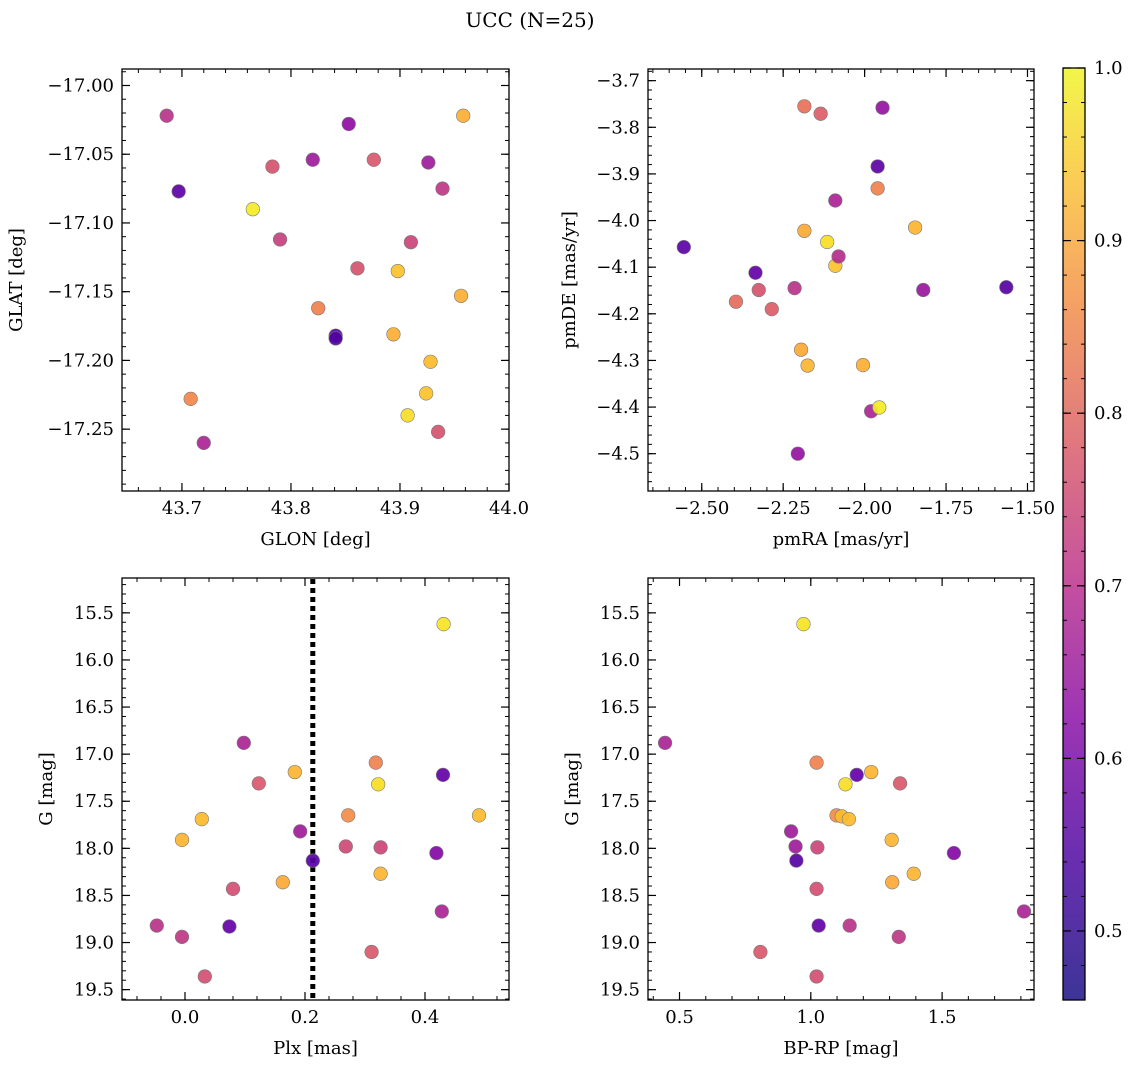  What do you see at coordinates (185, 1017) in the screenshot?
I see `x-tick-label: 0.0` at bounding box center [185, 1017].